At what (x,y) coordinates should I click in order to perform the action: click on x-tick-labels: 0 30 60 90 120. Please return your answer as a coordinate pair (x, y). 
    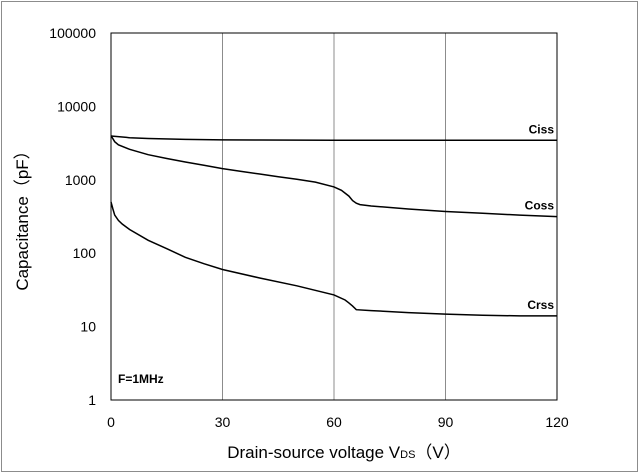
    Looking at the image, I should click on (338, 422).